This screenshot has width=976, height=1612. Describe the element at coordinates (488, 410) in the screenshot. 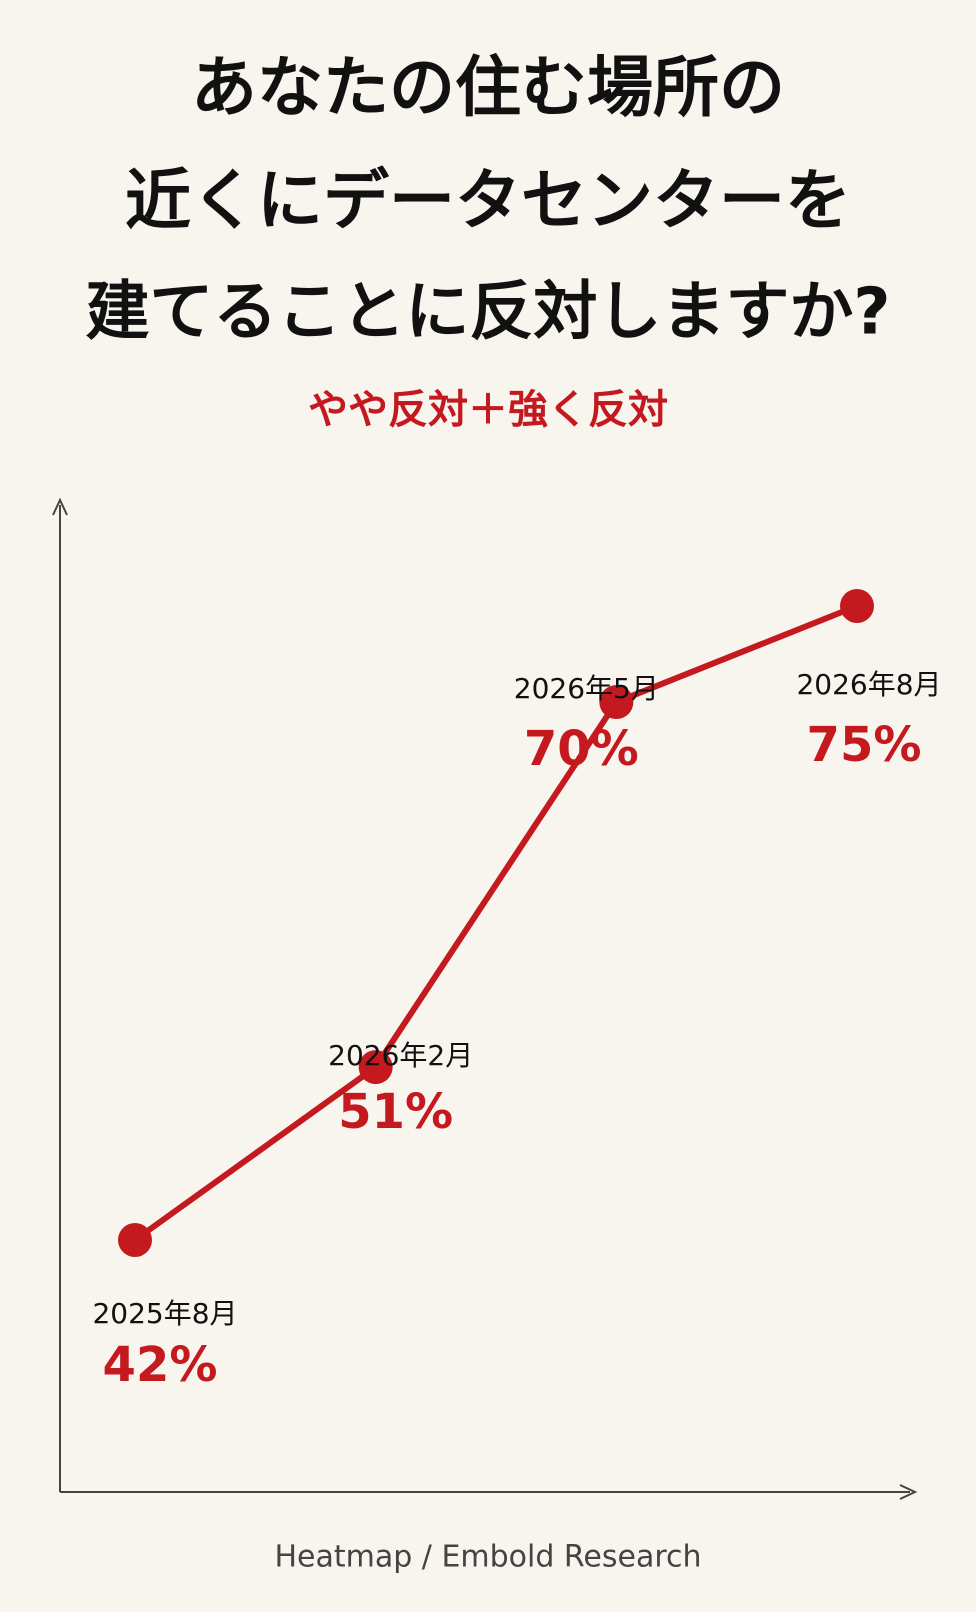

I see `chart-subtitle: やや反対＋強く反対` at that location.